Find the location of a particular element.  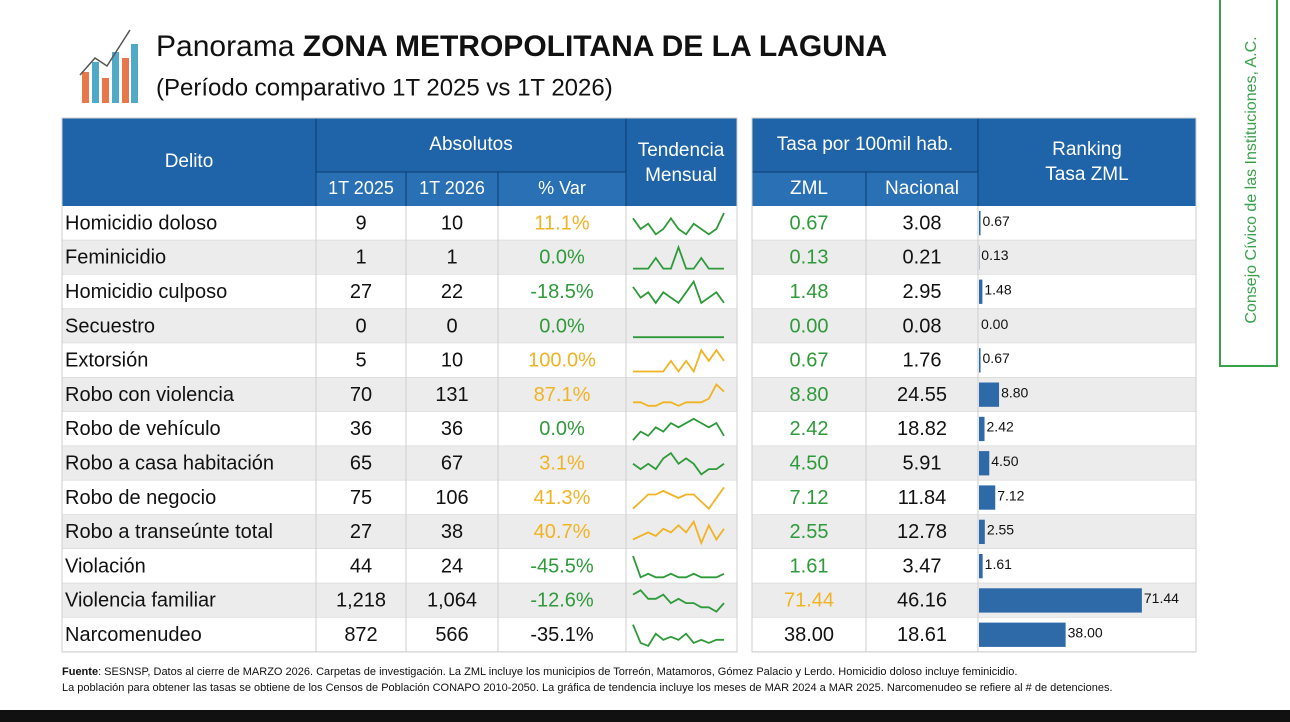

t2026: 1 is located at coordinates (451, 258).